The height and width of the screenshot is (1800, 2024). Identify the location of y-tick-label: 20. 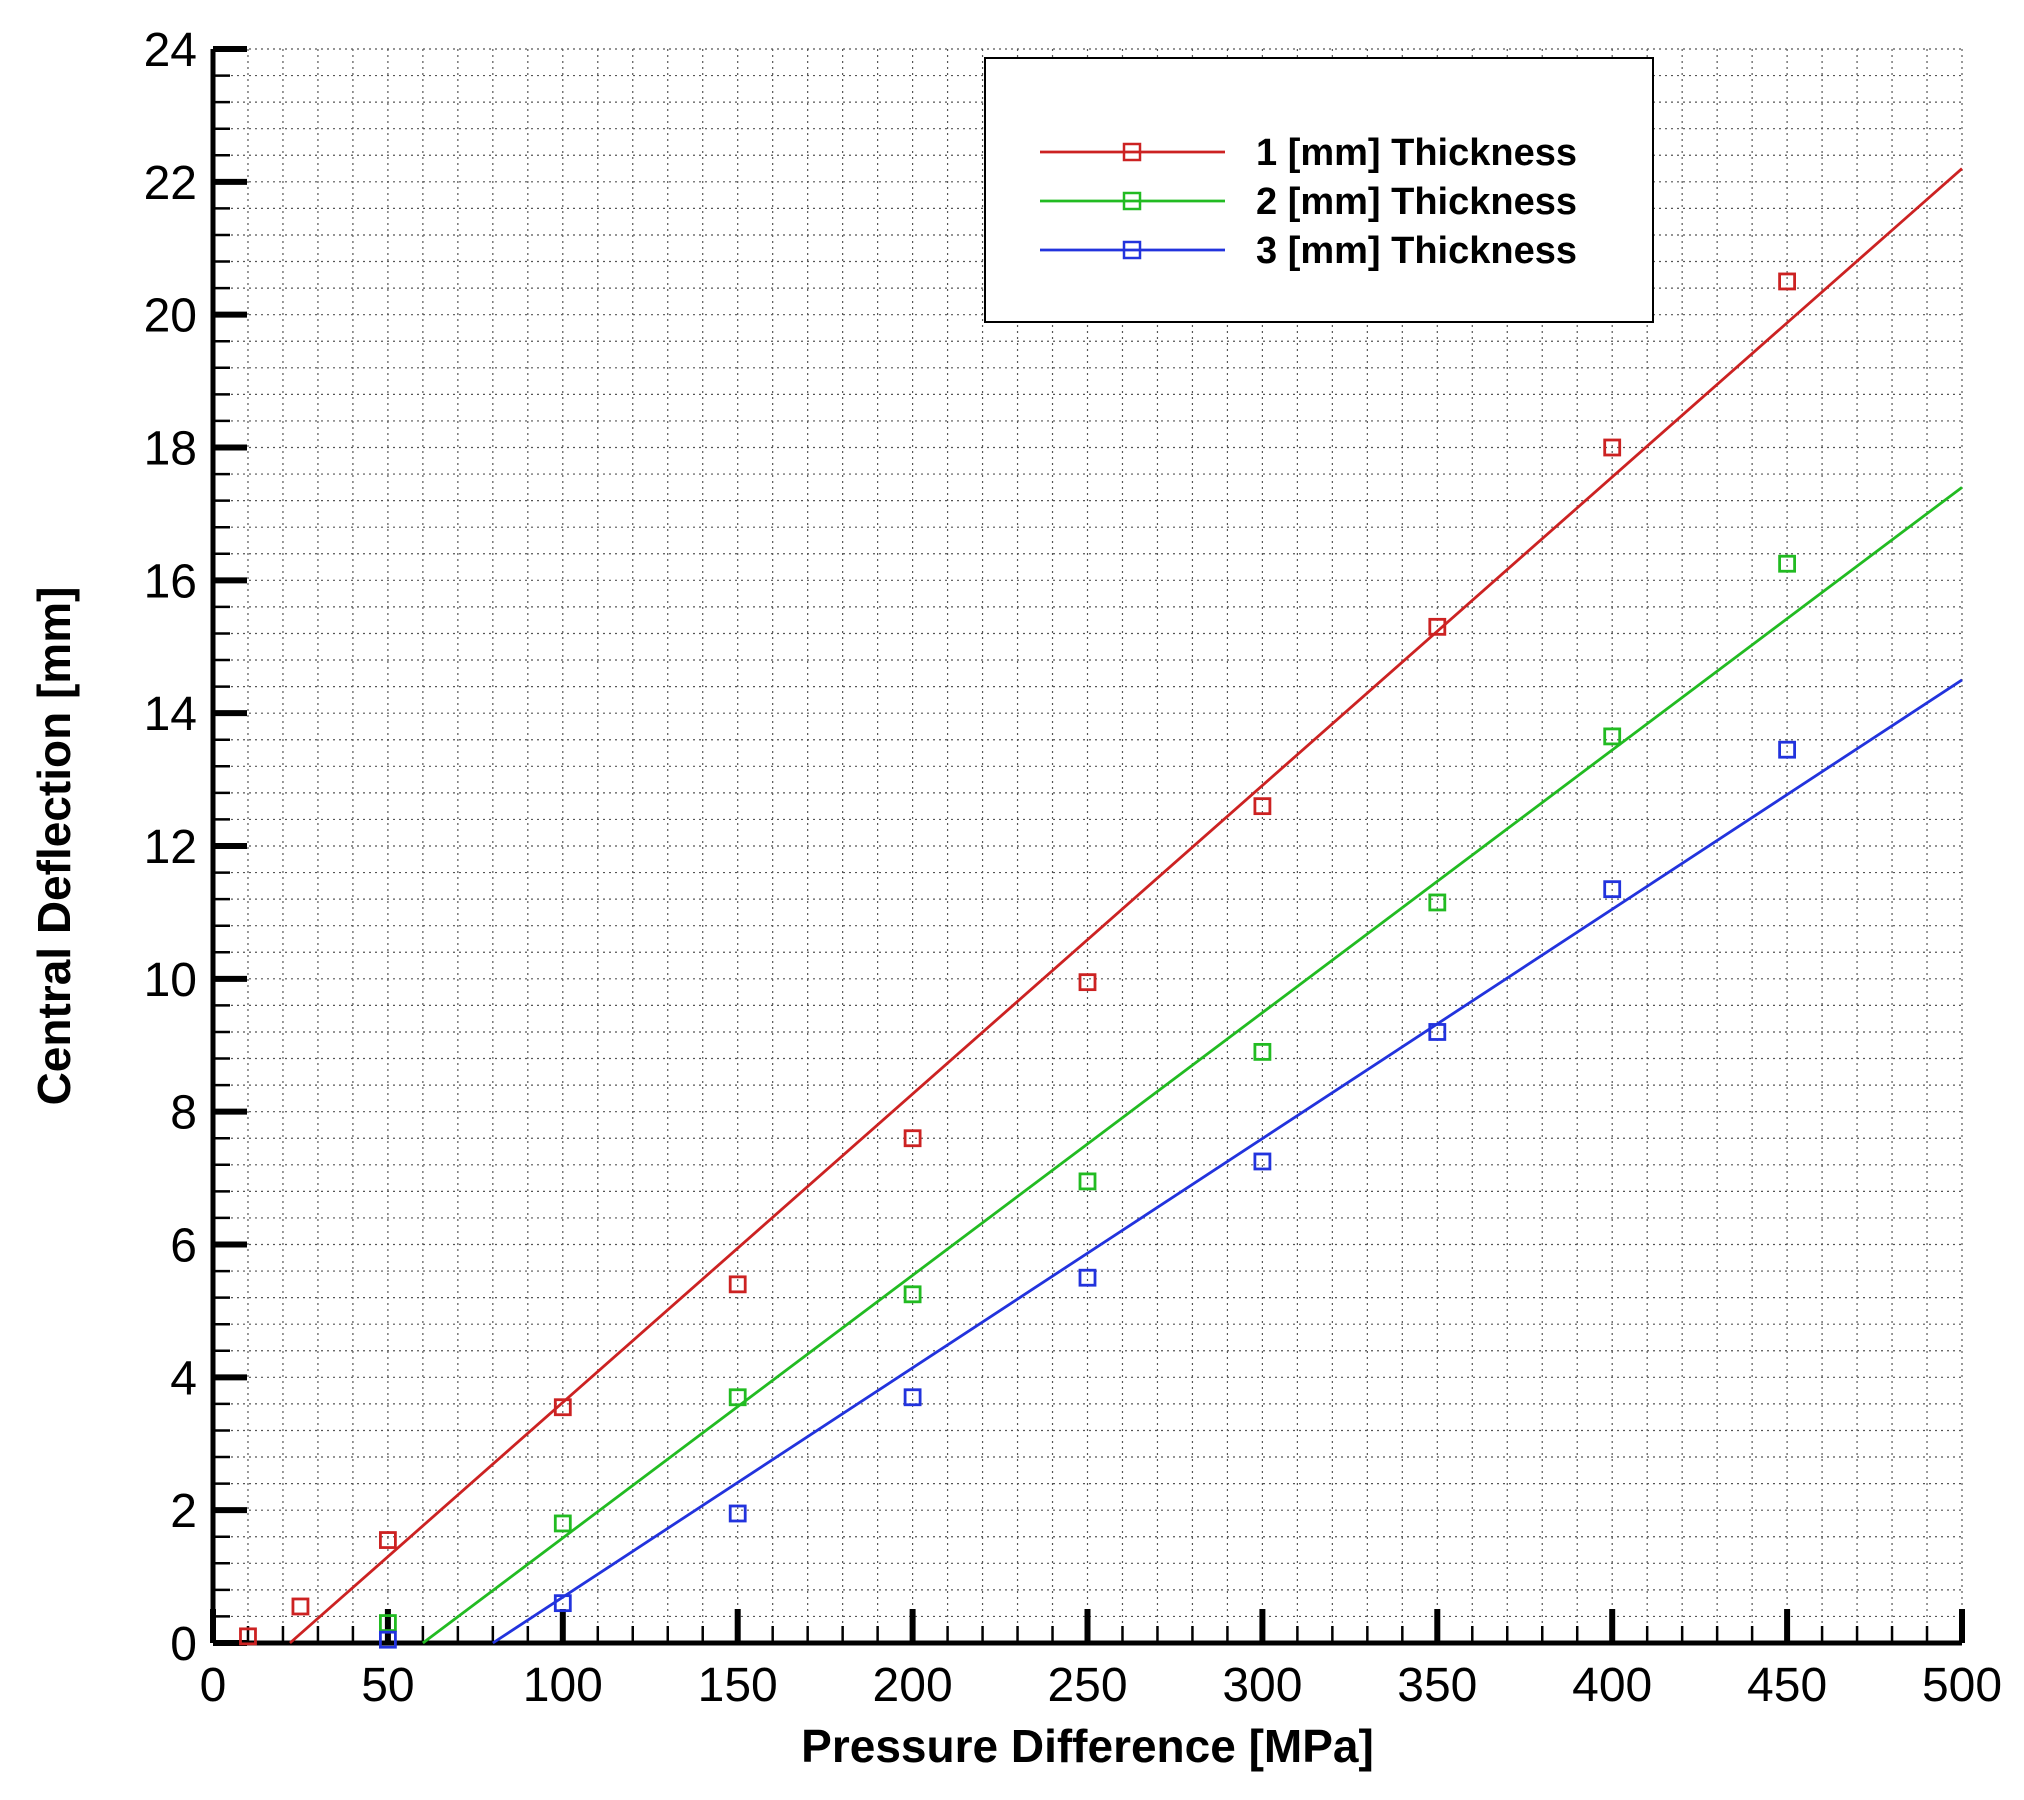
(170, 316).